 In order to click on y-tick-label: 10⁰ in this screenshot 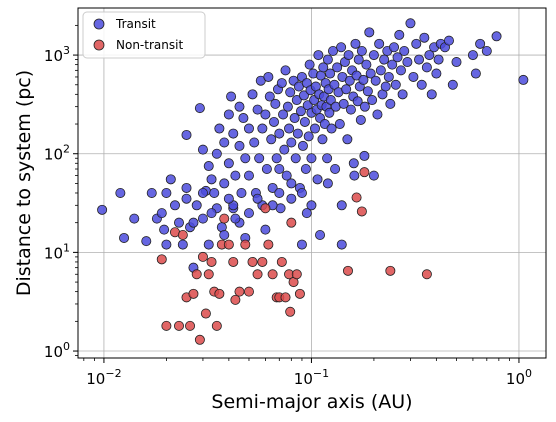, I will do `click(57, 350)`.